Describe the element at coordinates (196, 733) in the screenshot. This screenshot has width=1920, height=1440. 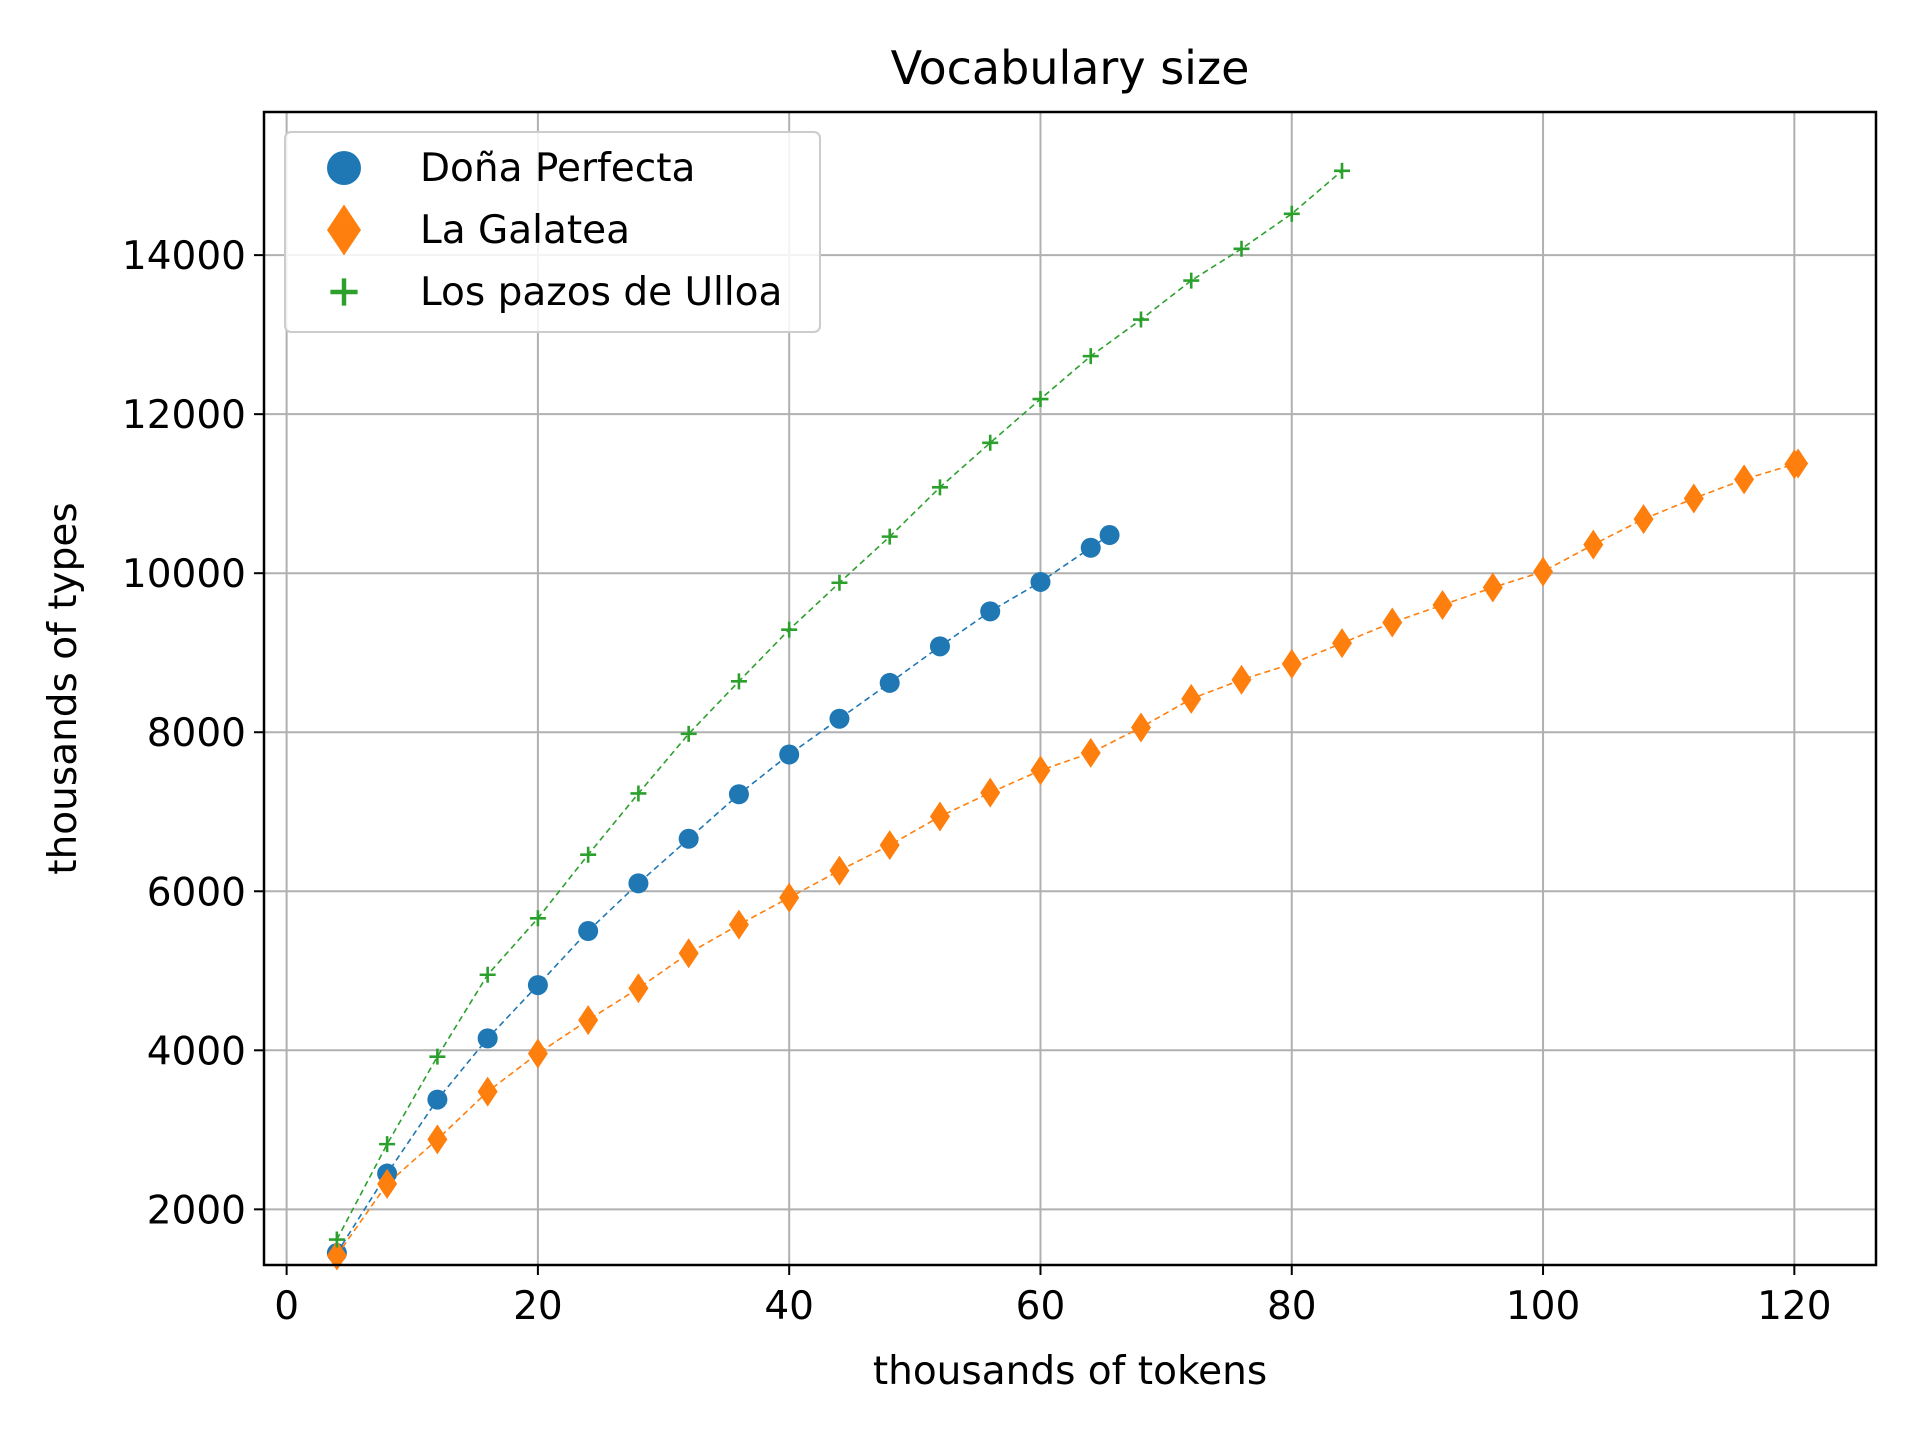
I see `y-tick-label: 8000` at that location.